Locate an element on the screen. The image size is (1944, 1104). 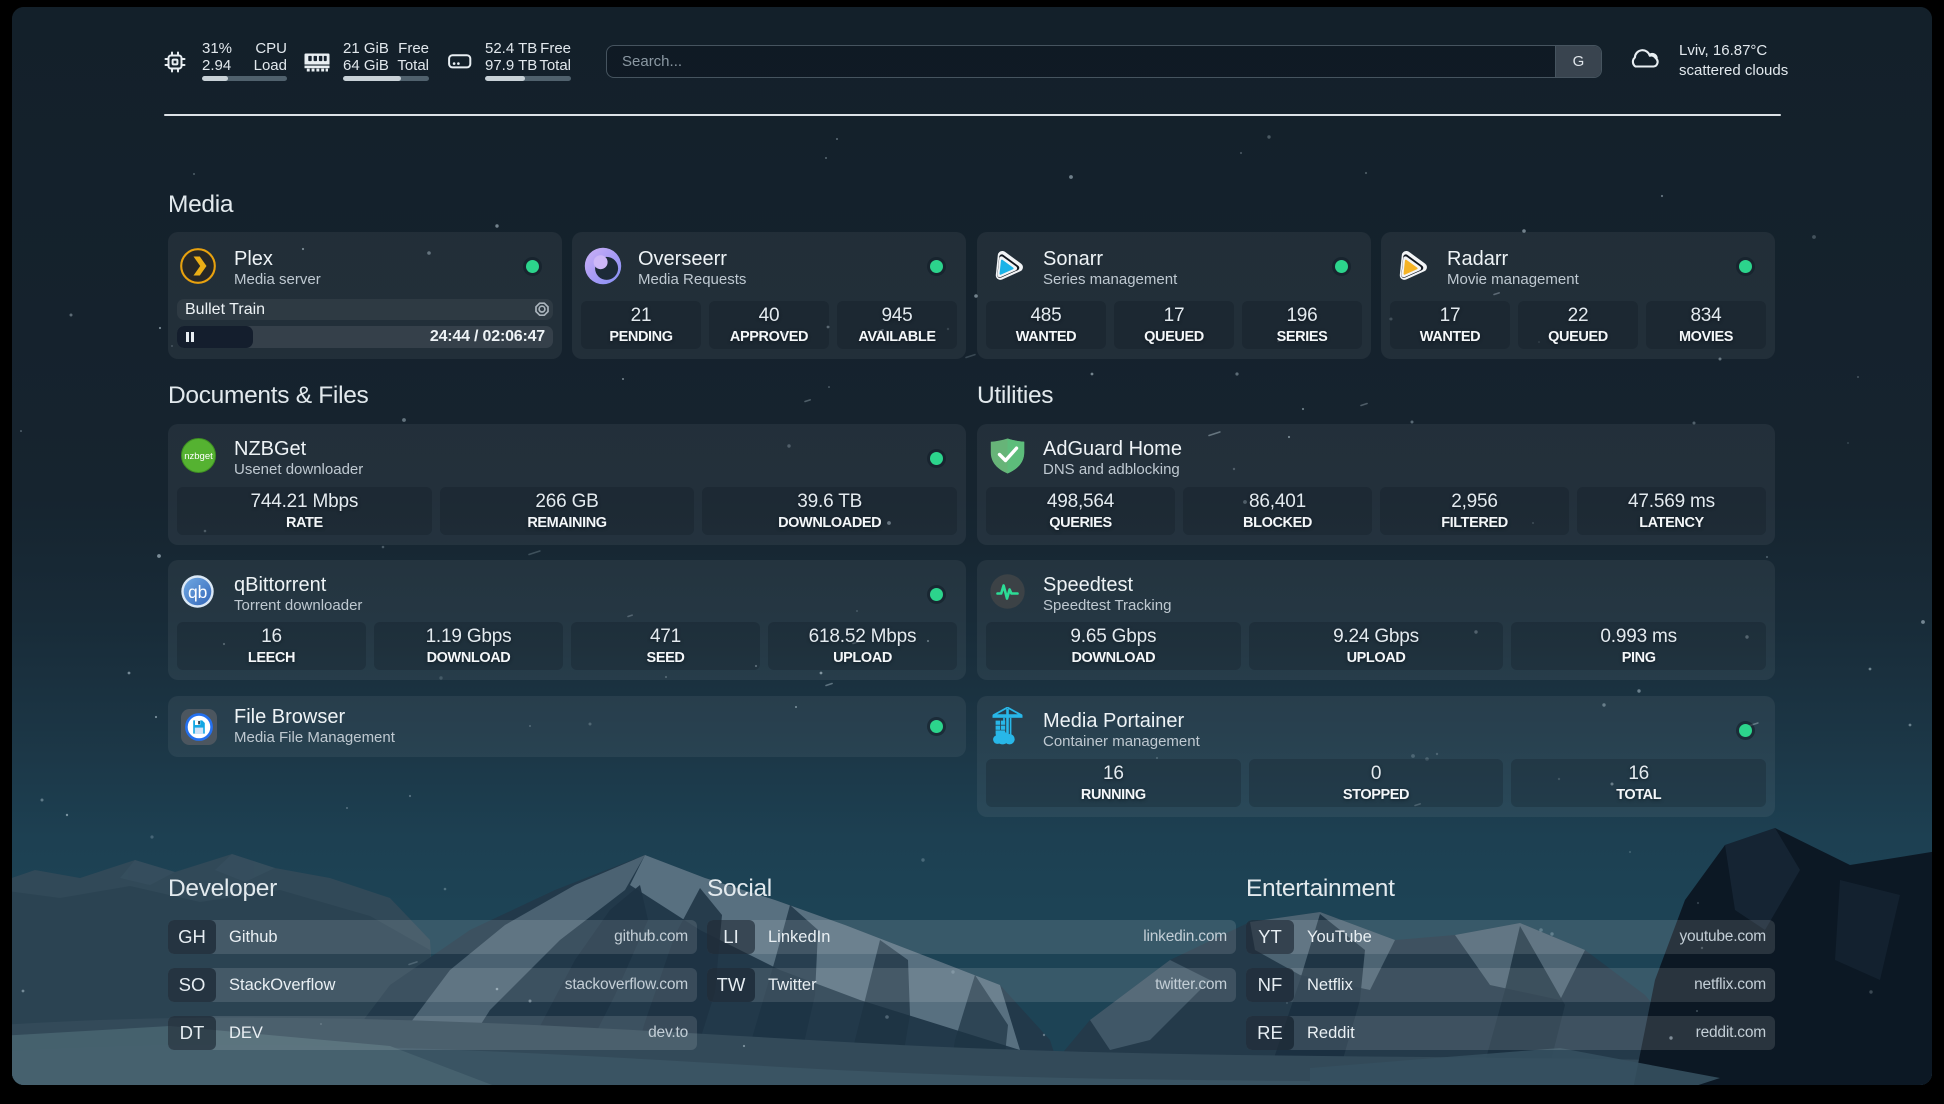
svg-text: qb is located at coordinates (197, 592).